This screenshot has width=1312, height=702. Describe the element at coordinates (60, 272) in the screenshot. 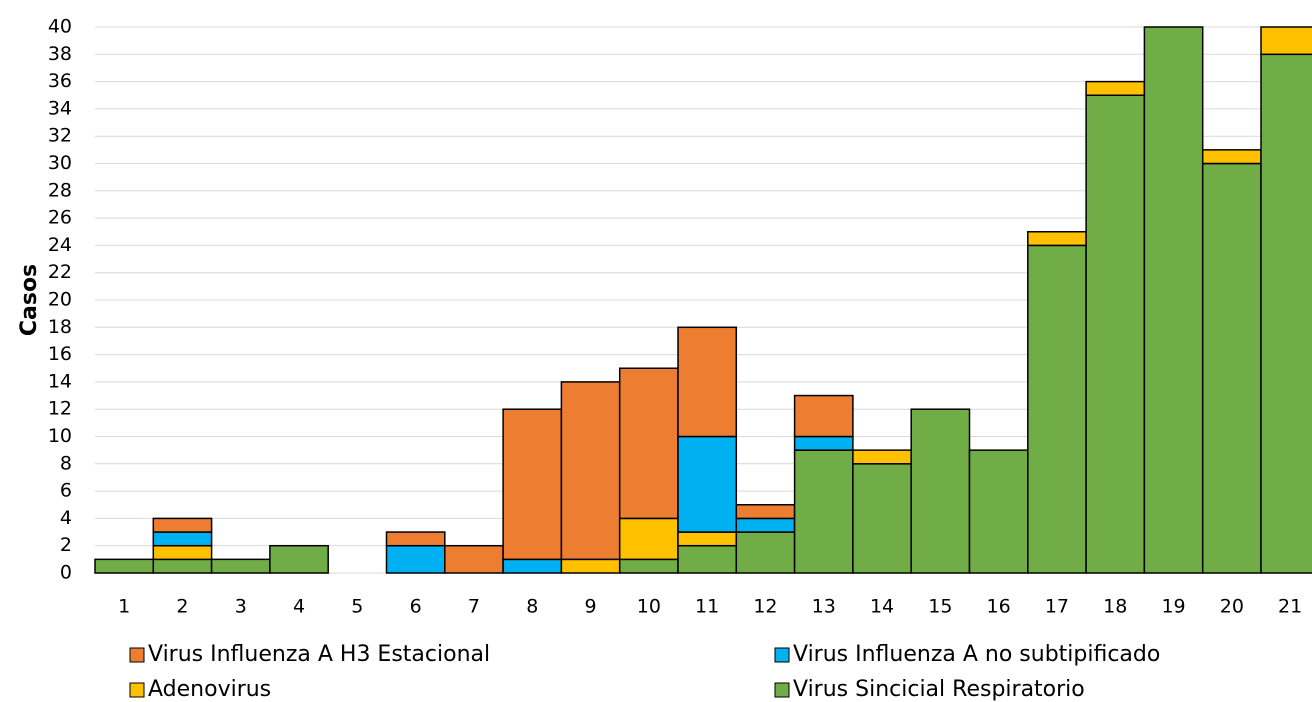

I see `y-tick-label: 22` at that location.